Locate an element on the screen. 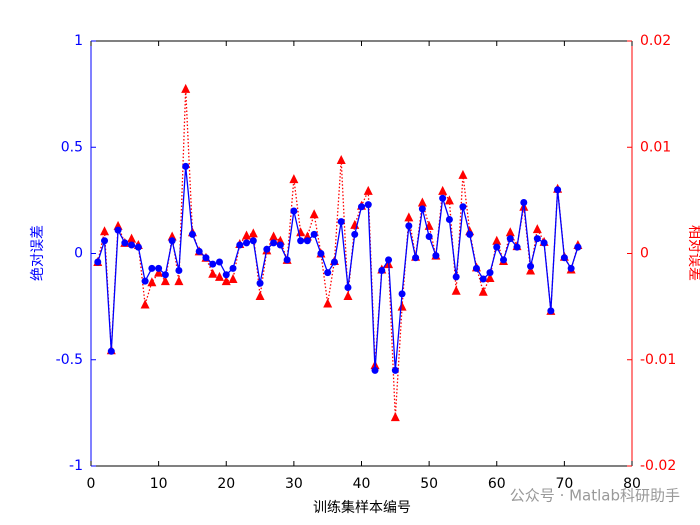  x-tick-label: 80 is located at coordinates (632, 484).